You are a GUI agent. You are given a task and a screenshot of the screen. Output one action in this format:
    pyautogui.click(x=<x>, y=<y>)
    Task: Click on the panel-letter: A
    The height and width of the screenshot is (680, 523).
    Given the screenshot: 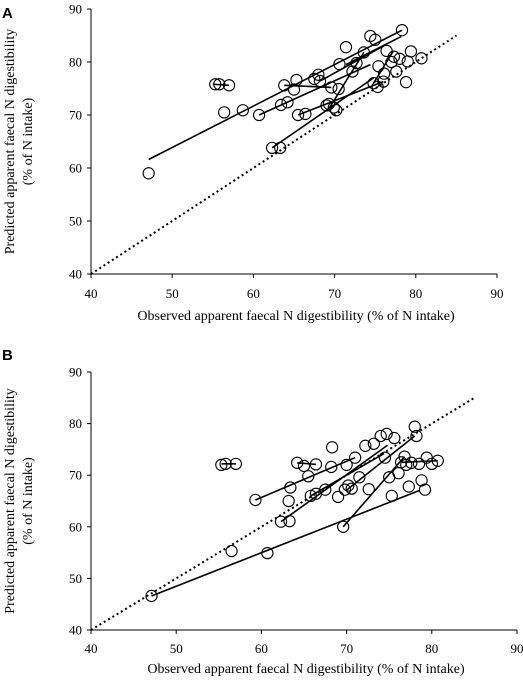 What is the action you would take?
    pyautogui.click(x=7, y=13)
    